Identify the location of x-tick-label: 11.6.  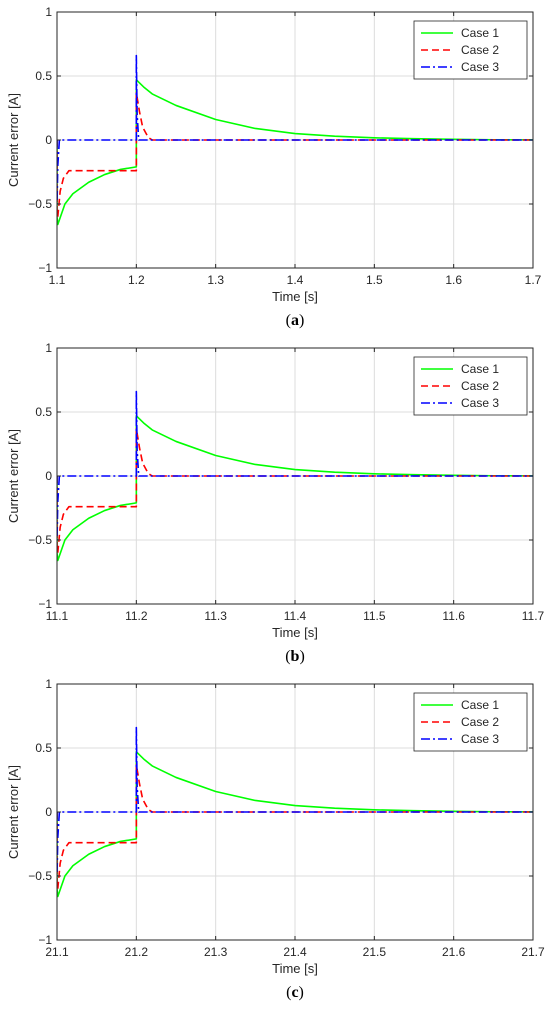
(453, 616).